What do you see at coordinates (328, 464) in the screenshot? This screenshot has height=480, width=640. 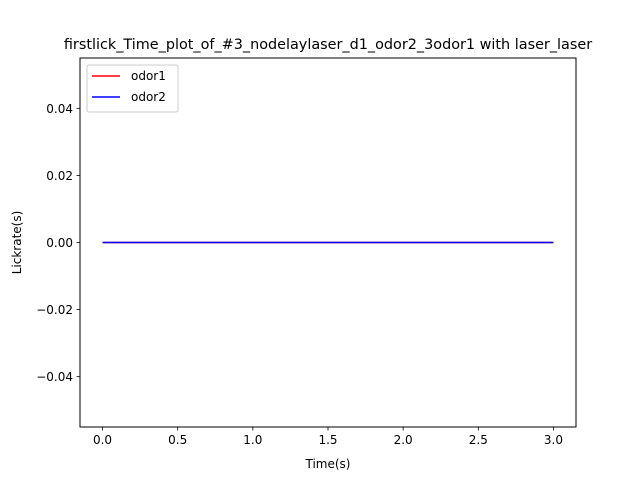 I see `x-axis-label: Time(s)` at bounding box center [328, 464].